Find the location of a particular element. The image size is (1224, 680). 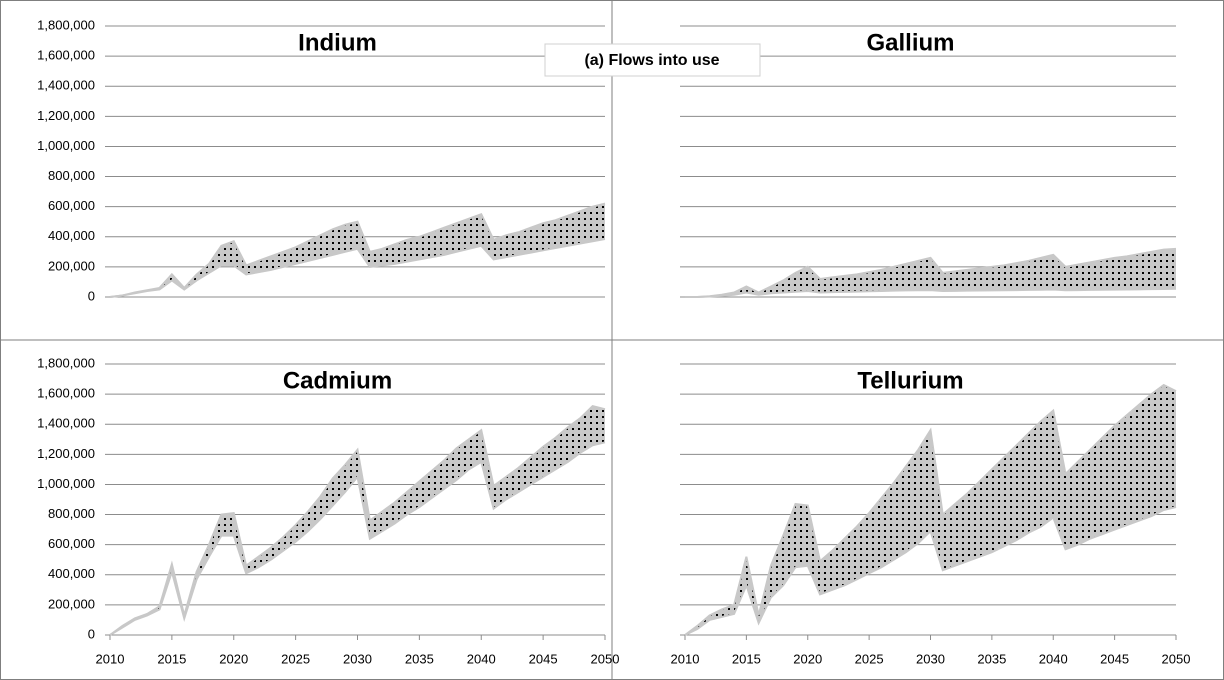

chart-title: Gallium is located at coordinates (910, 42).